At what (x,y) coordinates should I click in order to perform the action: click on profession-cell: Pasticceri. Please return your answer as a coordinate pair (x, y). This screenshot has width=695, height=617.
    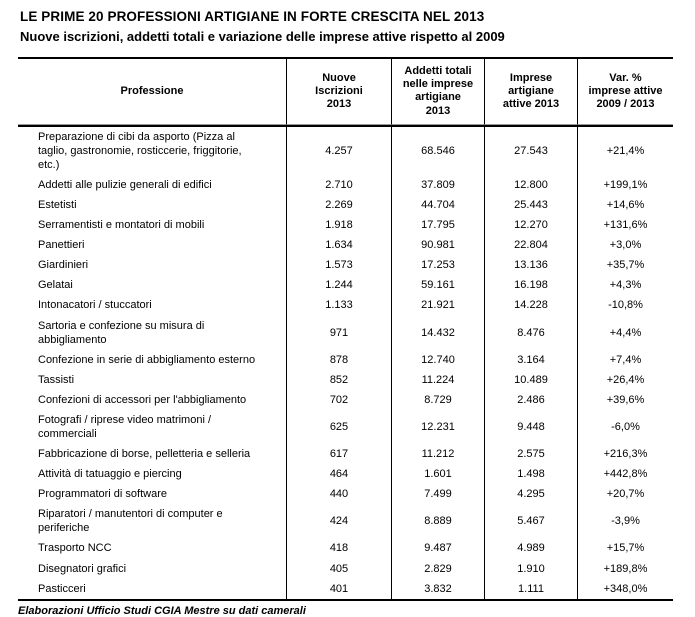
    Looking at the image, I should click on (152, 588).